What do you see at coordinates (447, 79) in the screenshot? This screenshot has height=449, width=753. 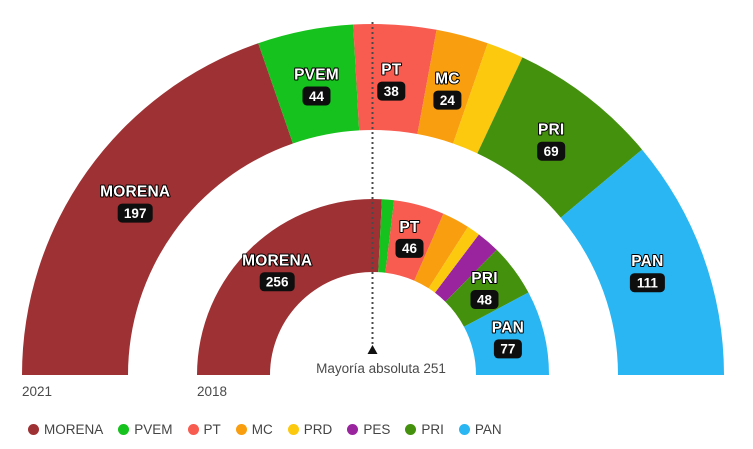 I see `segment-party-label: MC` at bounding box center [447, 79].